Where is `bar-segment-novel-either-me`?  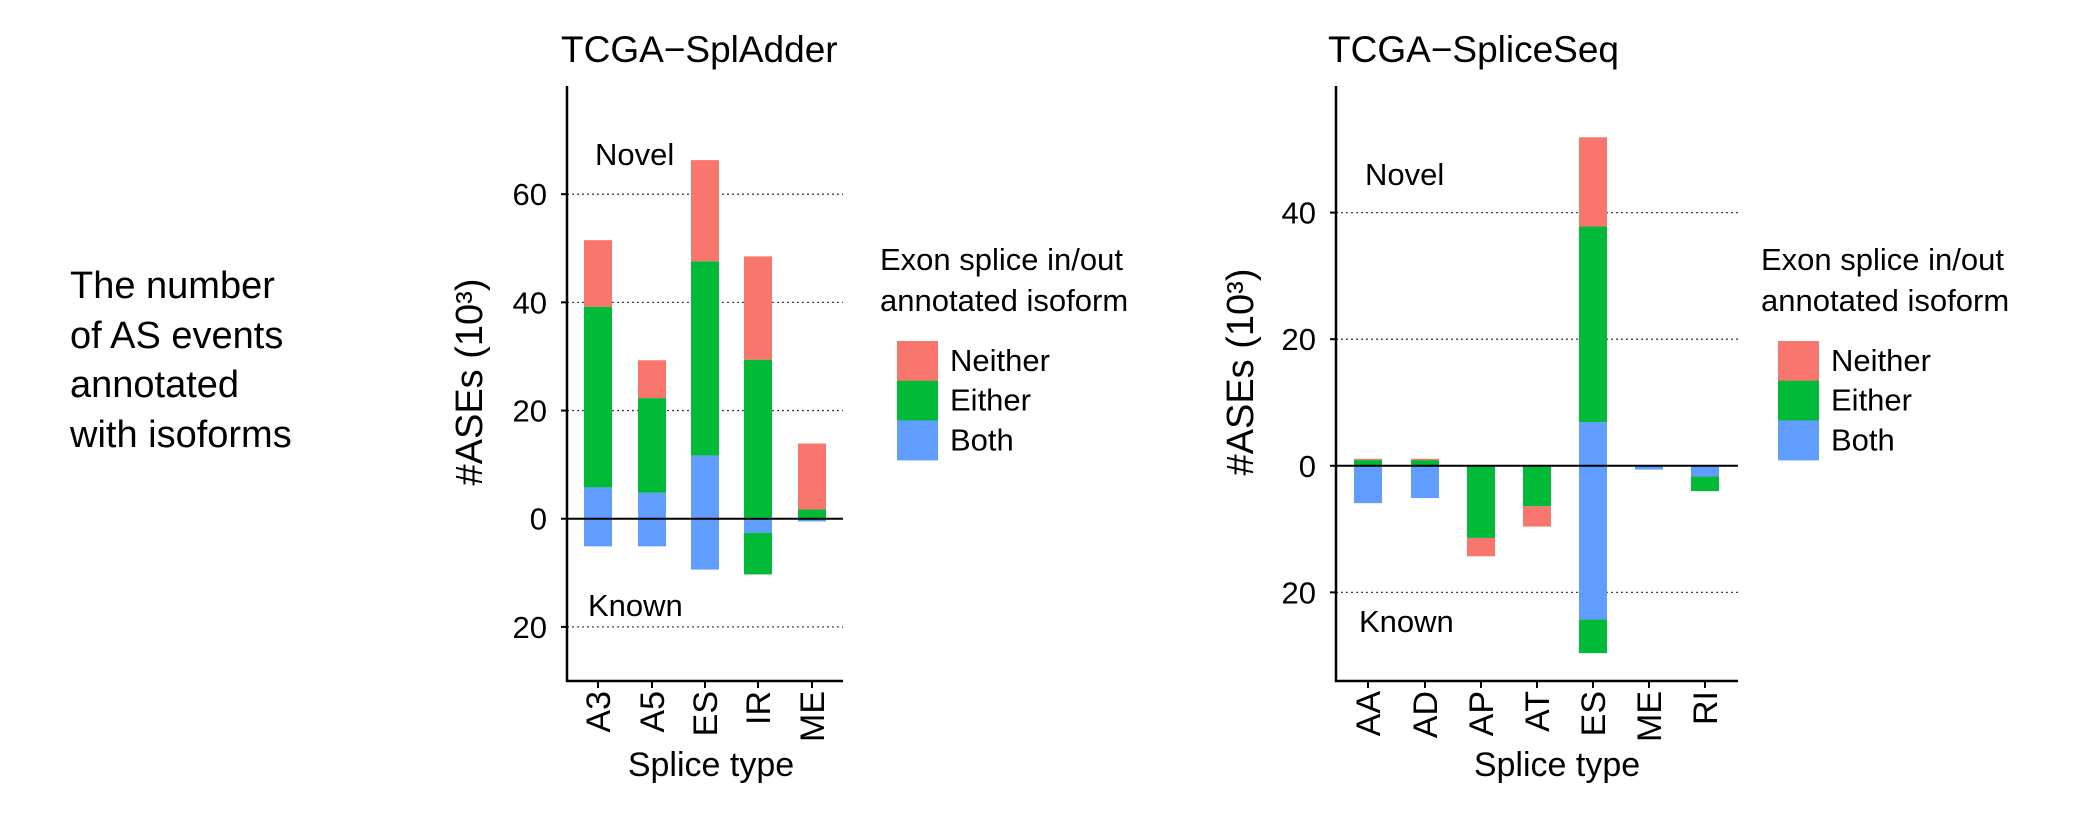
bar-segment-novel-either-me is located at coordinates (812, 514).